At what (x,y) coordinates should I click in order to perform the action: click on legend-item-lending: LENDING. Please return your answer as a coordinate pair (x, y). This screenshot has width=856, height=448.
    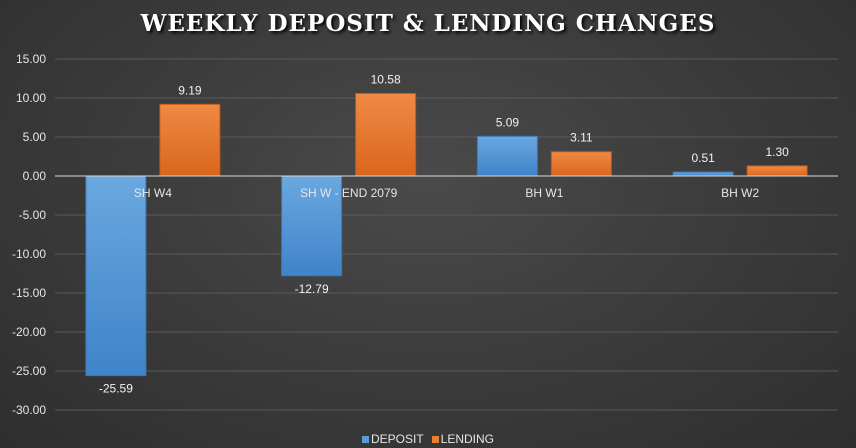
    Looking at the image, I should click on (463, 439).